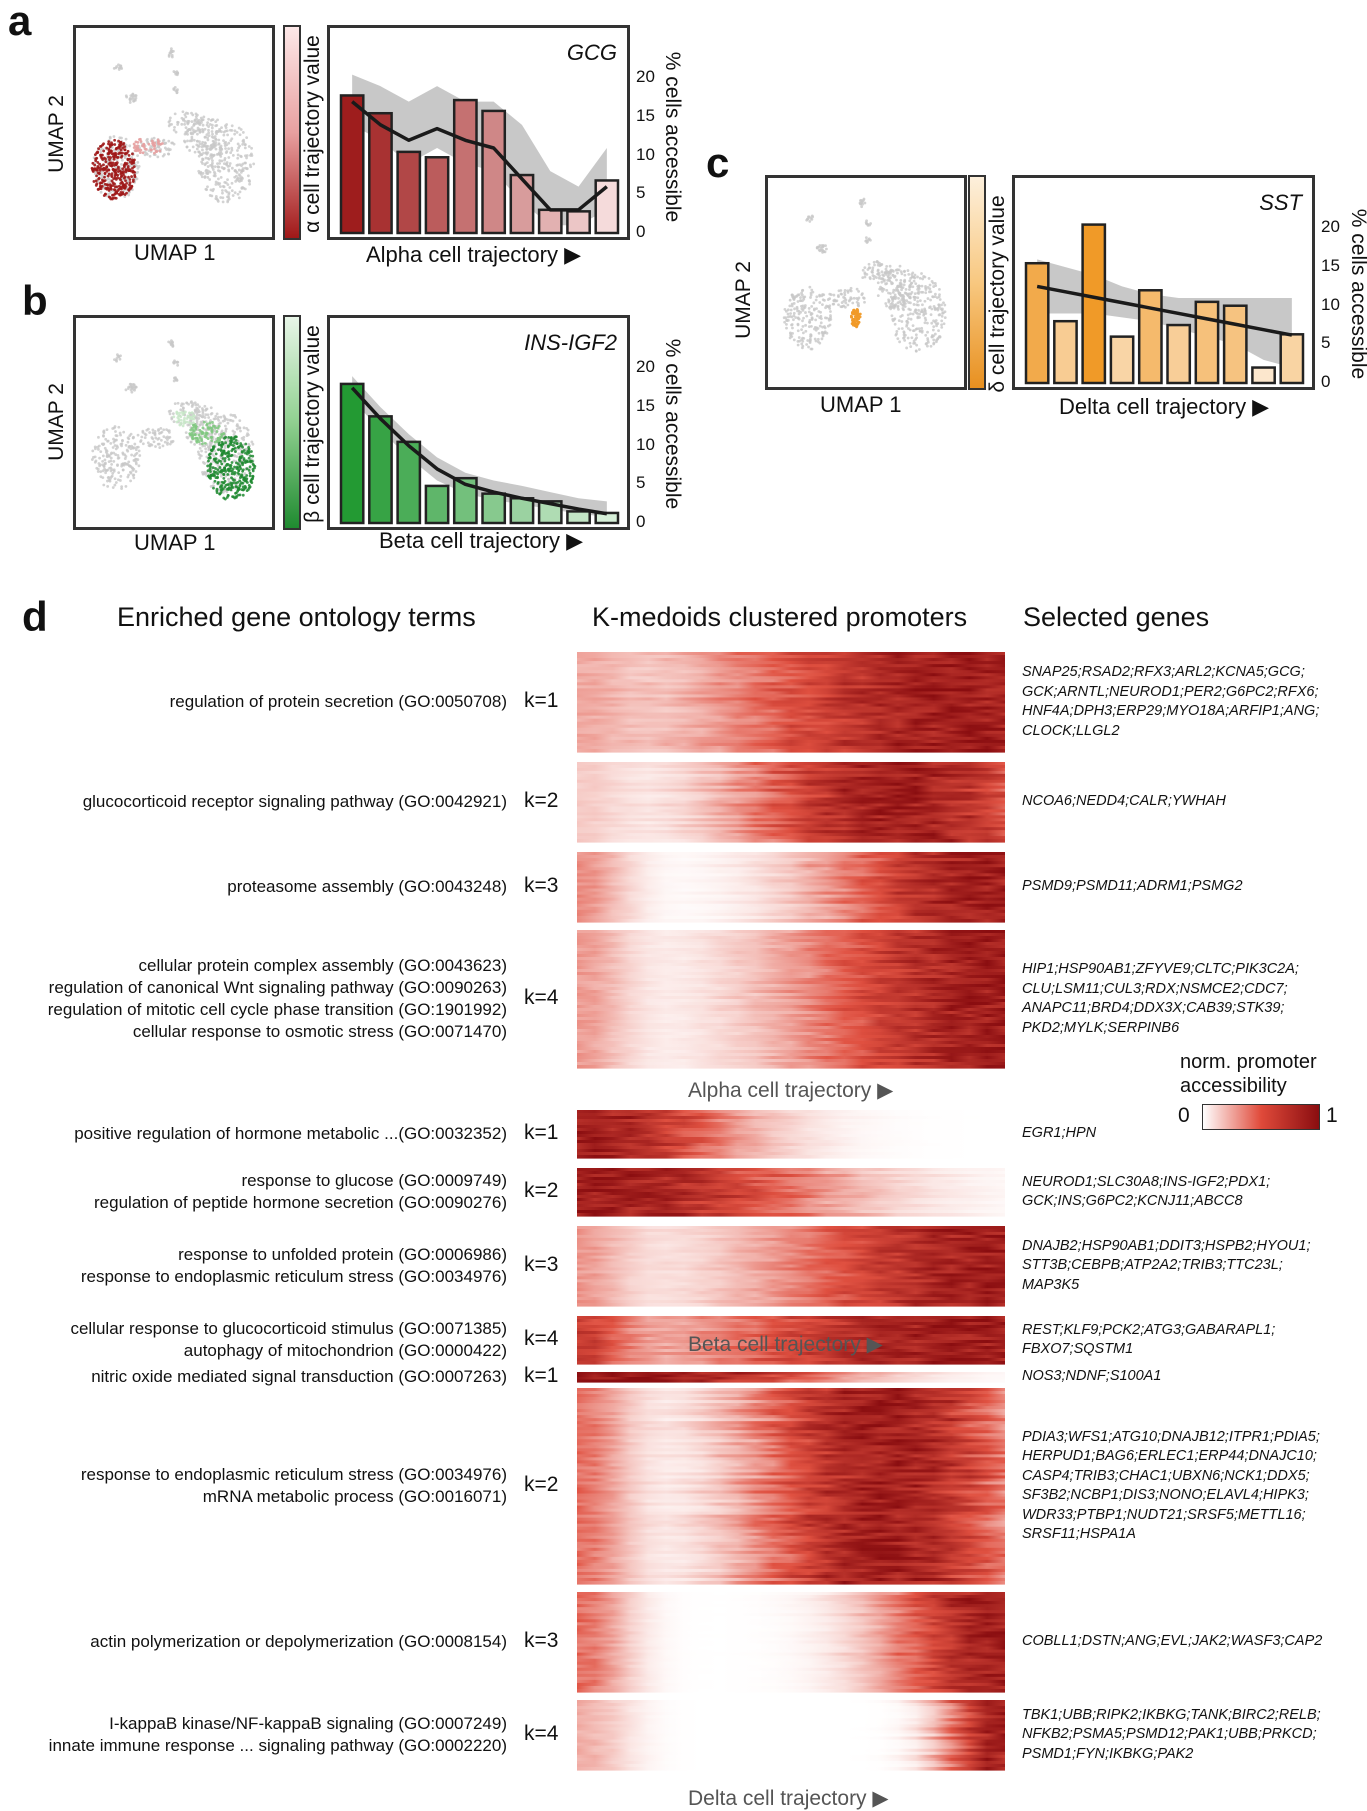  What do you see at coordinates (175, 252) in the screenshot?
I see `umap-x-label: UMAP 1` at bounding box center [175, 252].